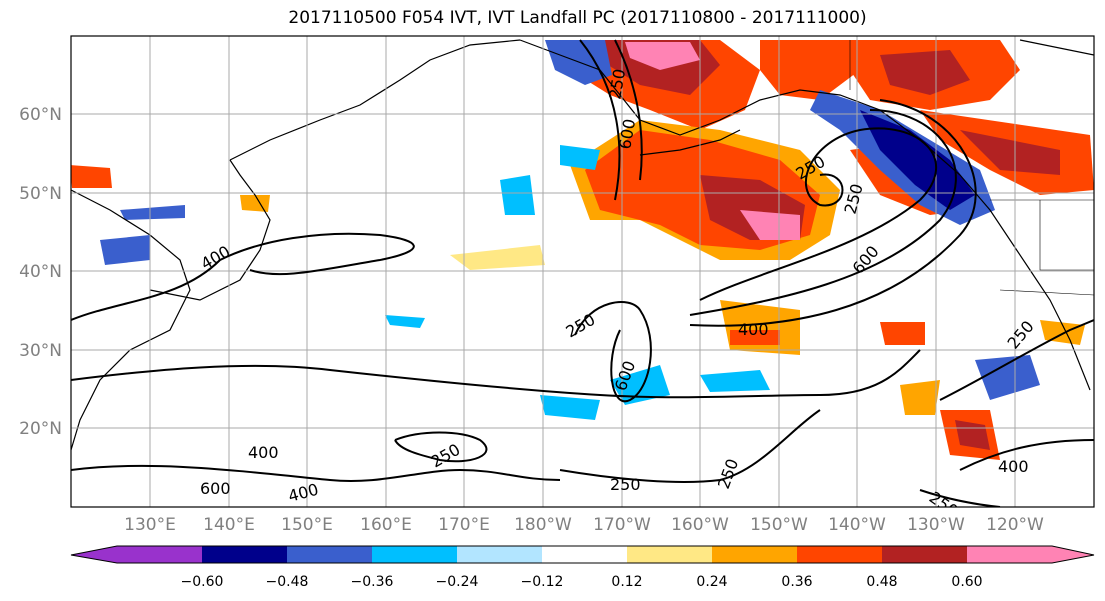  I want to click on latitude-labels: 60°N 50°N 40°N 30°N 20°N, so click(40, 272).